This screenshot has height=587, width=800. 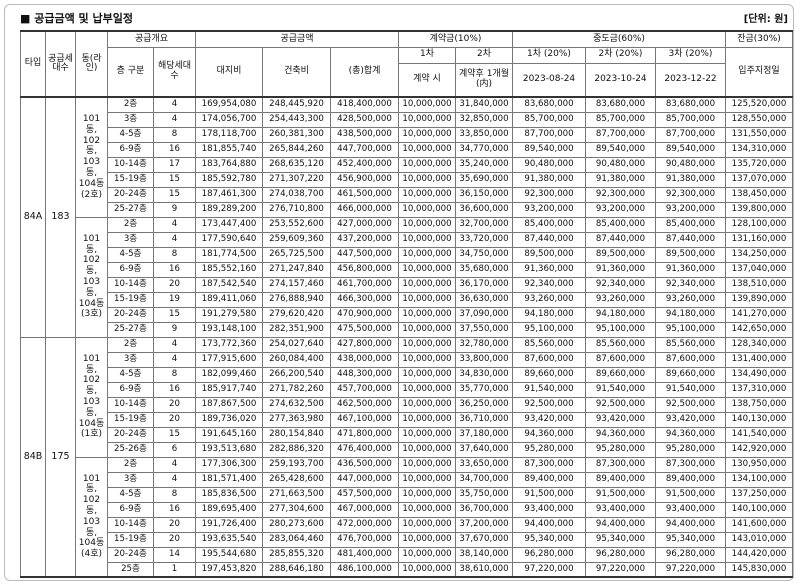 What do you see at coordinates (759, 374) in the screenshot?
I see `data-cell: 134,490,000` at bounding box center [759, 374].